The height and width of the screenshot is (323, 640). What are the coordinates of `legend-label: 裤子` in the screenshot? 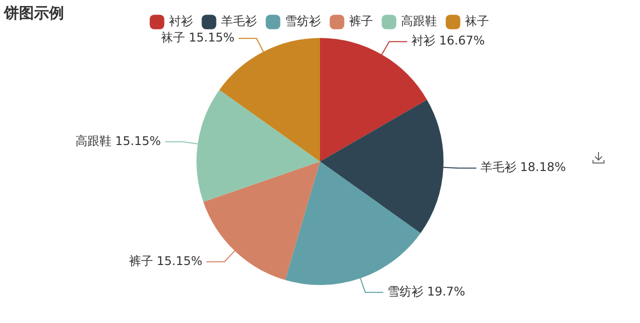 It's located at (361, 21).